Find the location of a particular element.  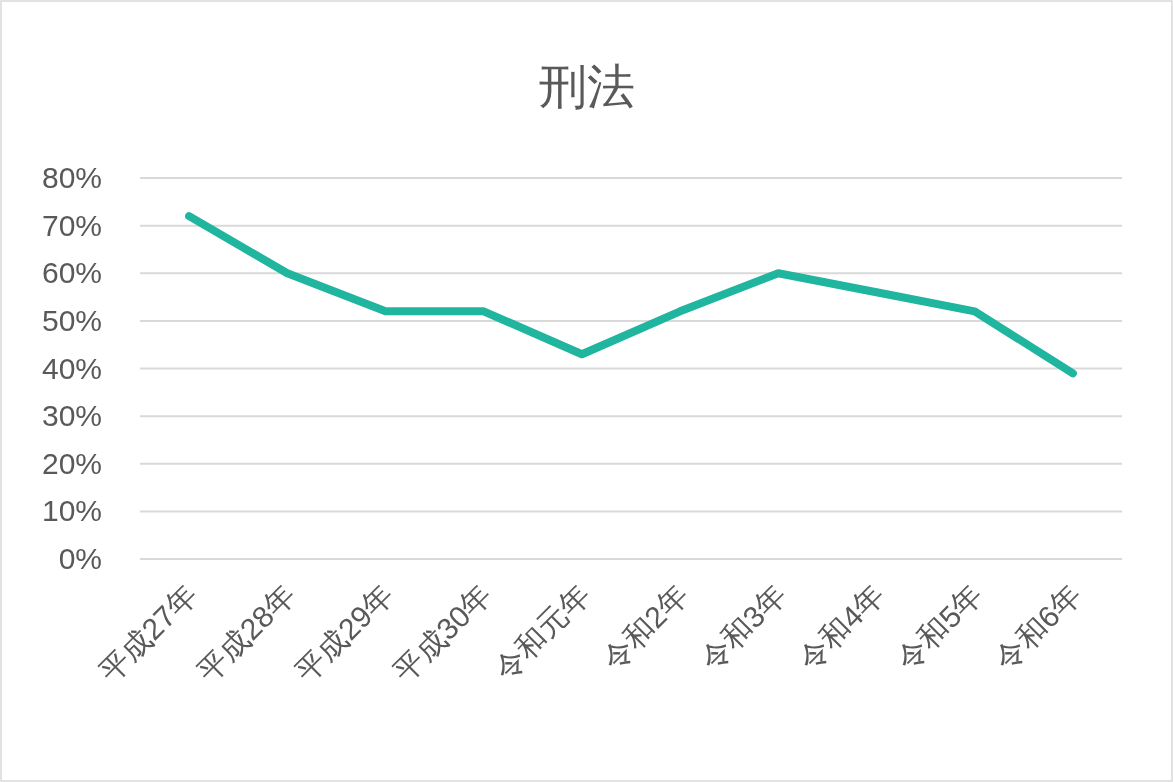

y-tick-label: 80% is located at coordinates (71, 177).